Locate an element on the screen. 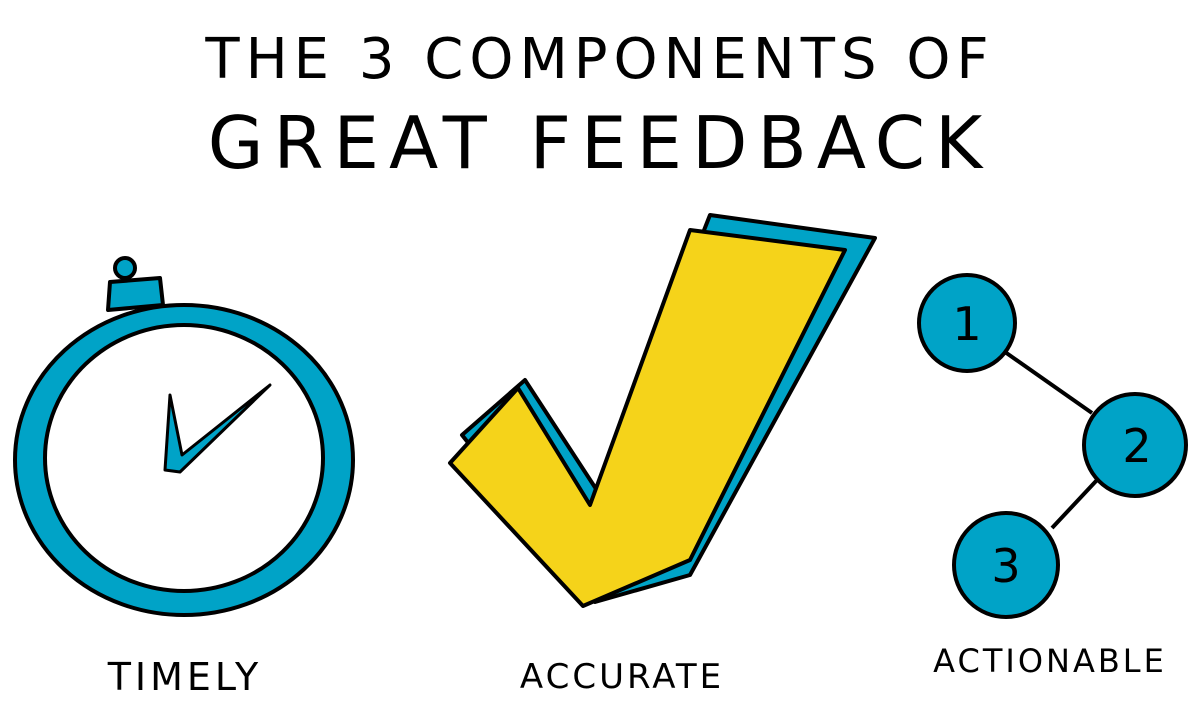 This screenshot has width=1201, height=709. step-1-label: 1 is located at coordinates (966, 324).